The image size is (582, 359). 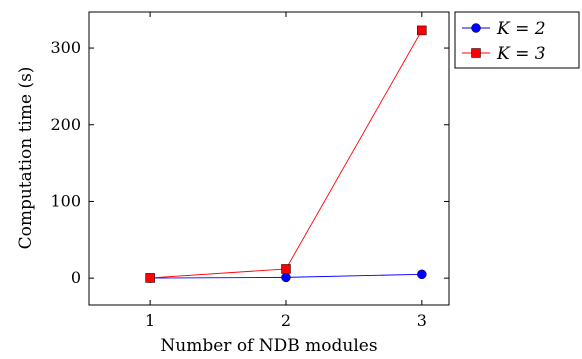 I want to click on y-tick-label: 300, so click(x=65, y=47).